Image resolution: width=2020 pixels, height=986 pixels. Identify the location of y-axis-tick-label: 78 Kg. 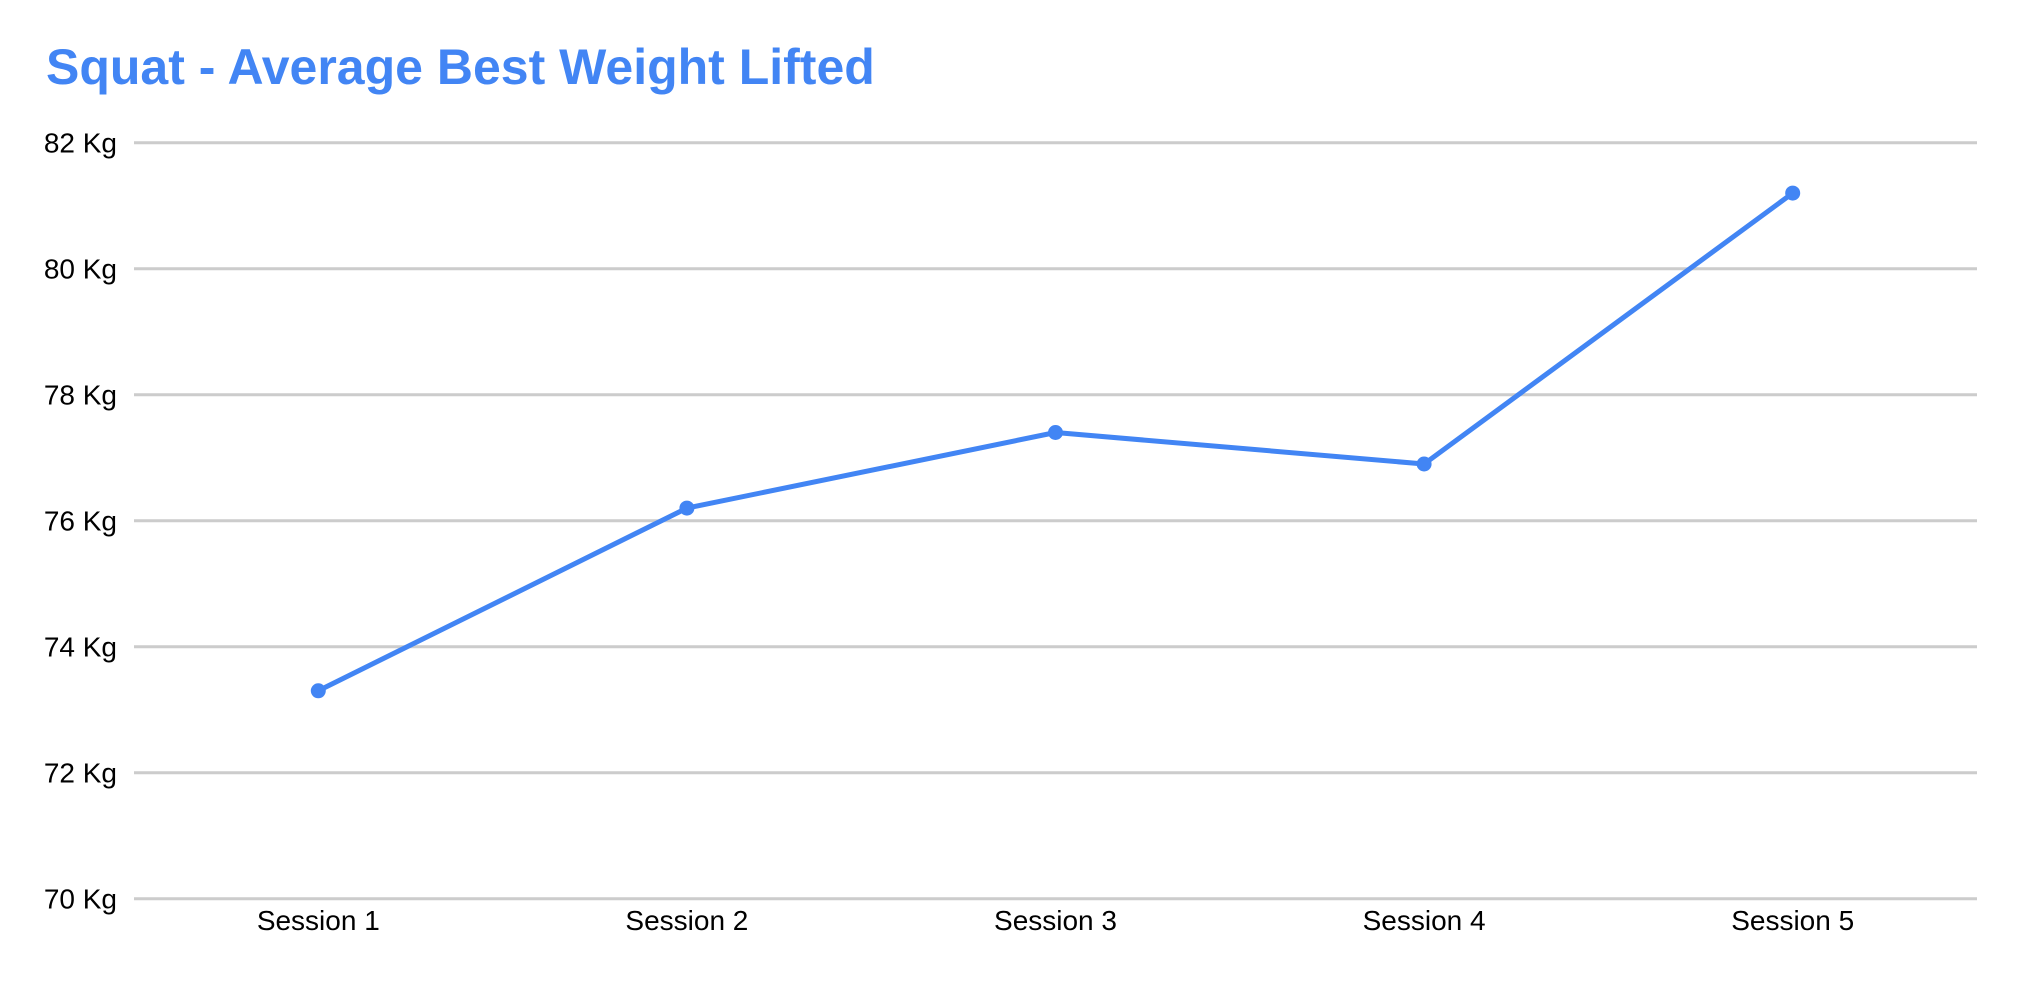
(80, 395).